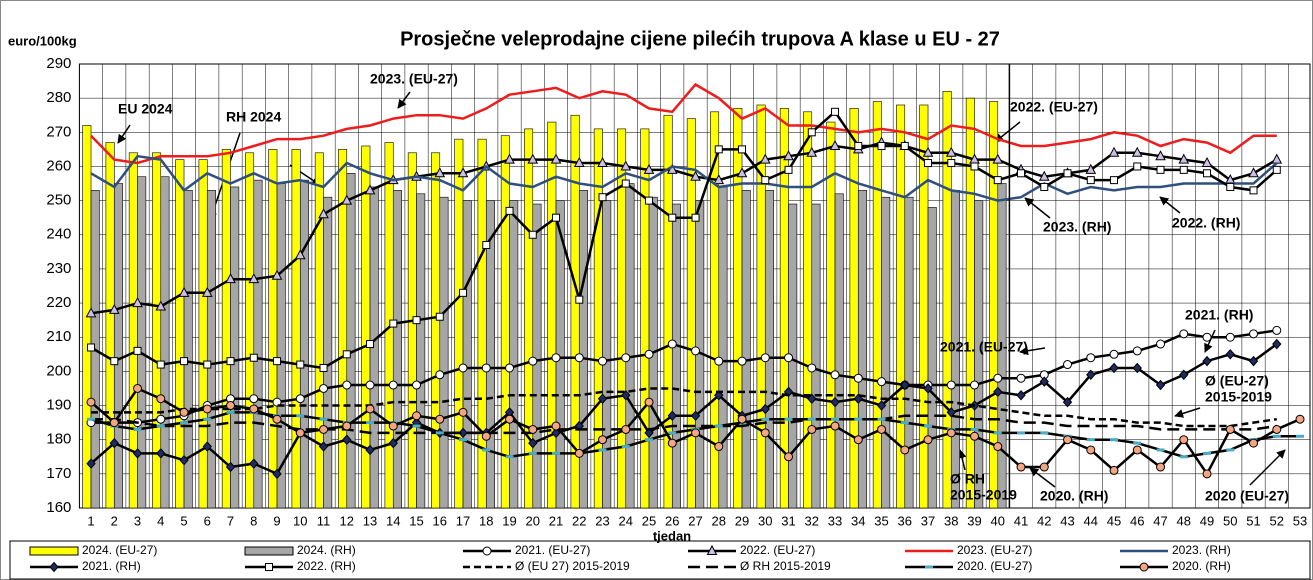 The height and width of the screenshot is (580, 1313). I want to click on x-tick-label: 25, so click(649, 520).